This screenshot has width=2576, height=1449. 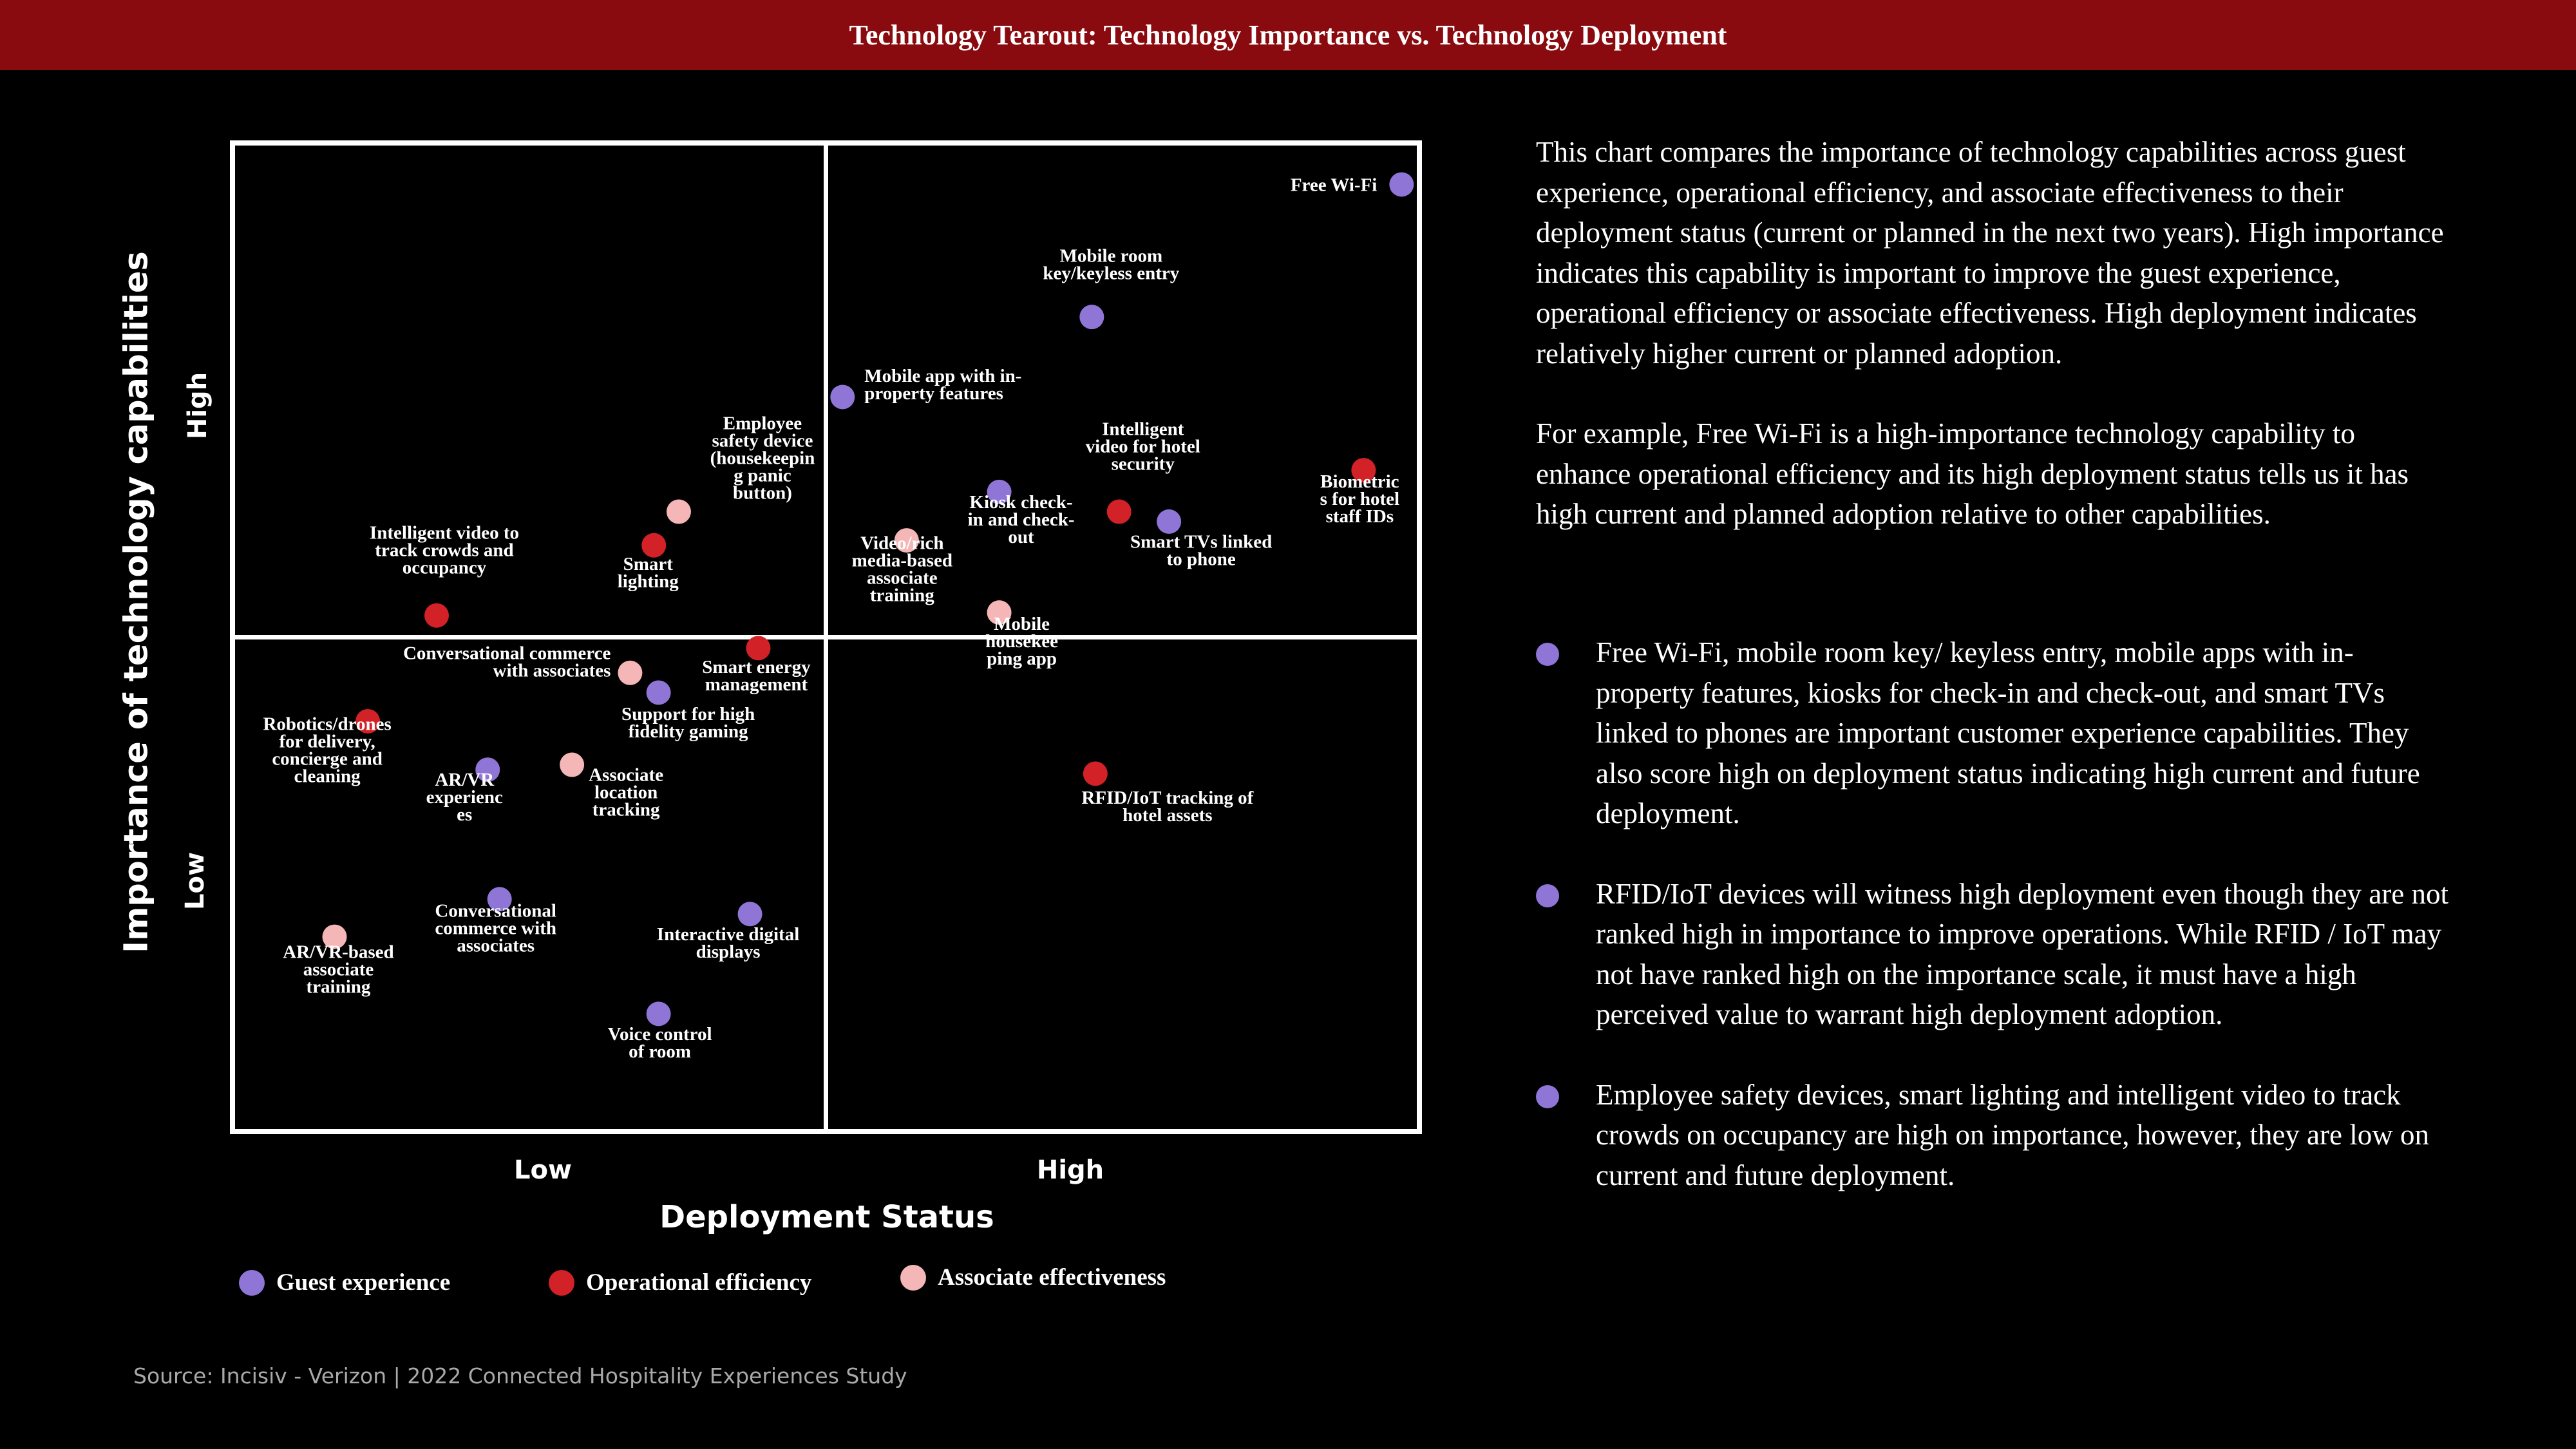 I want to click on point-label: Interactive digital displays, so click(x=728, y=943).